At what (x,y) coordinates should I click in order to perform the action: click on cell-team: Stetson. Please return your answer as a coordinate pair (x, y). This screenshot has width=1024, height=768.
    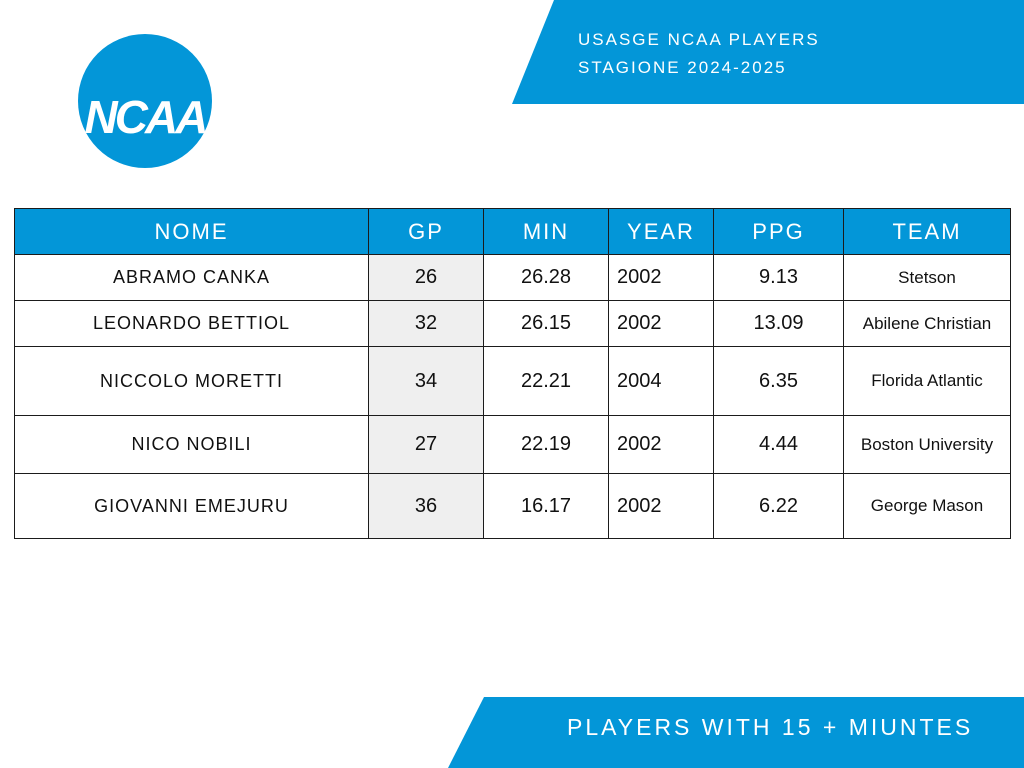
    Looking at the image, I should click on (927, 277).